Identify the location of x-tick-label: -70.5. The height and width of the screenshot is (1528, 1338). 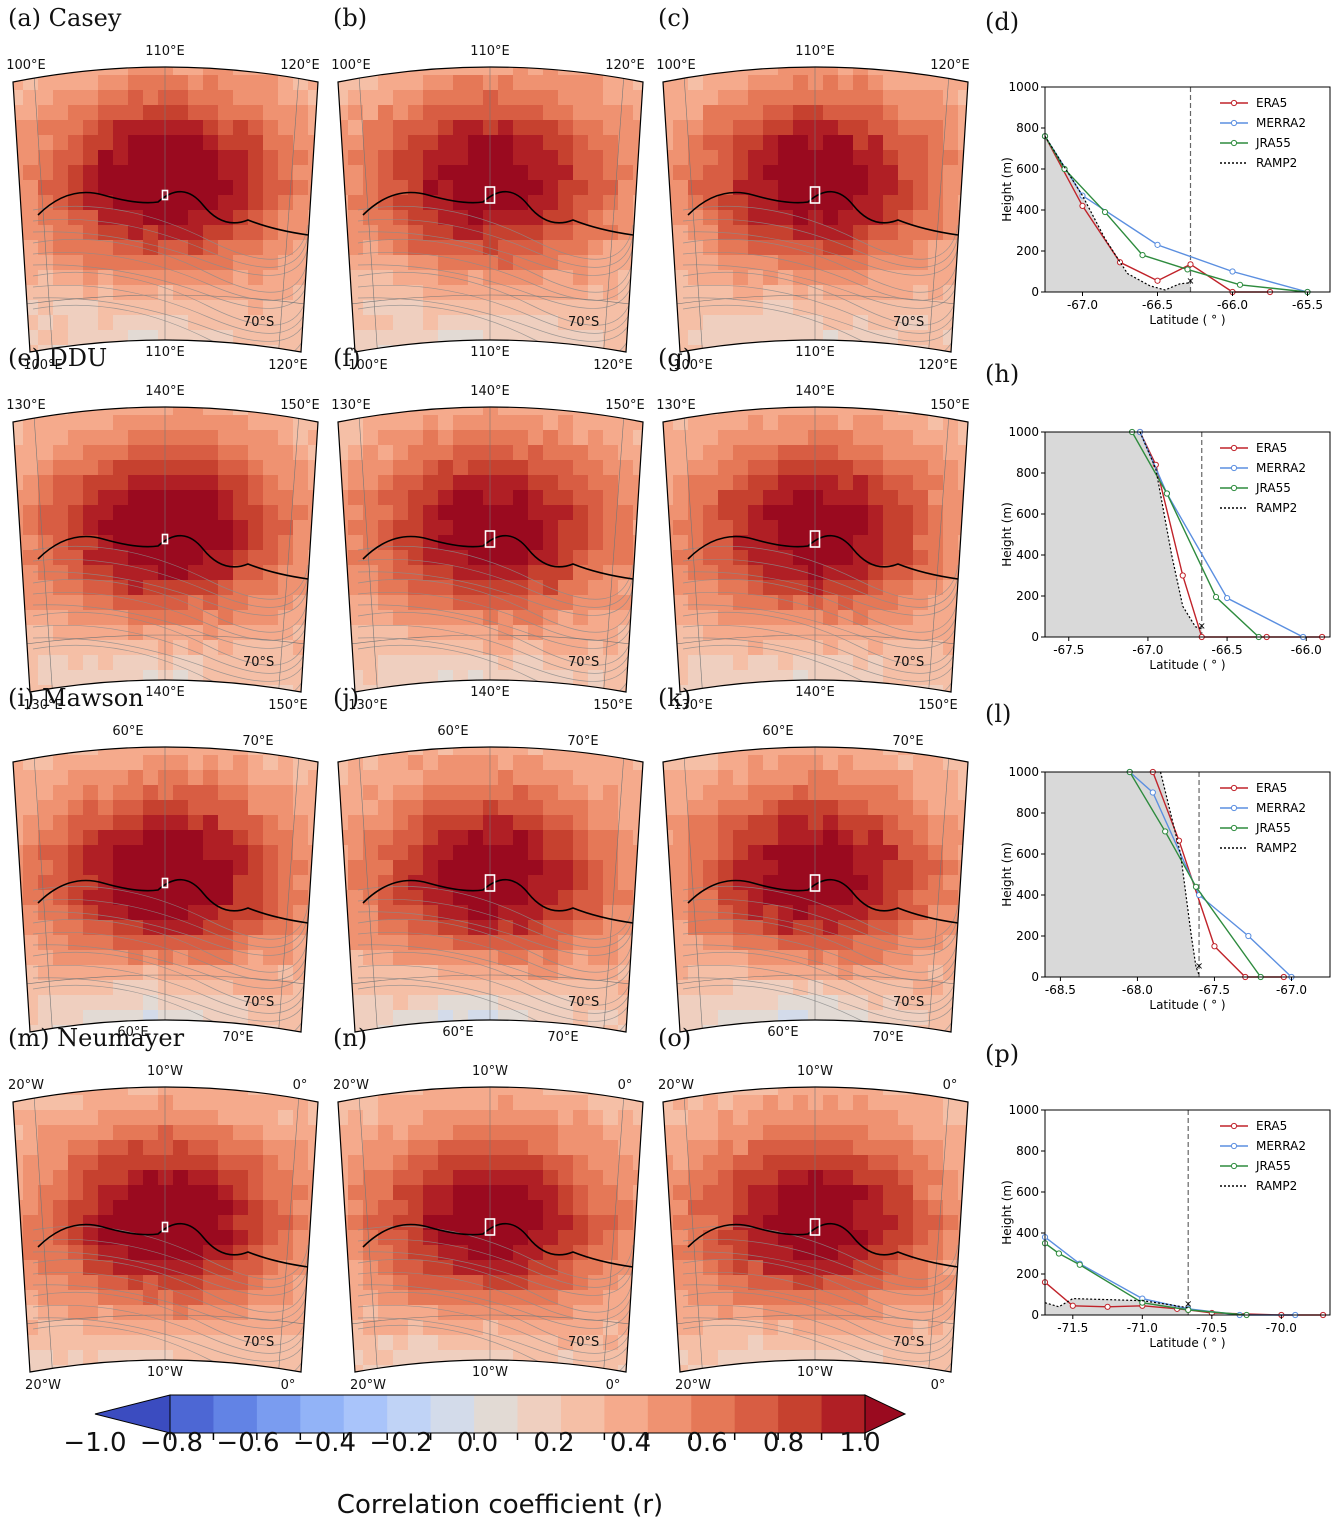
(1211, 1328).